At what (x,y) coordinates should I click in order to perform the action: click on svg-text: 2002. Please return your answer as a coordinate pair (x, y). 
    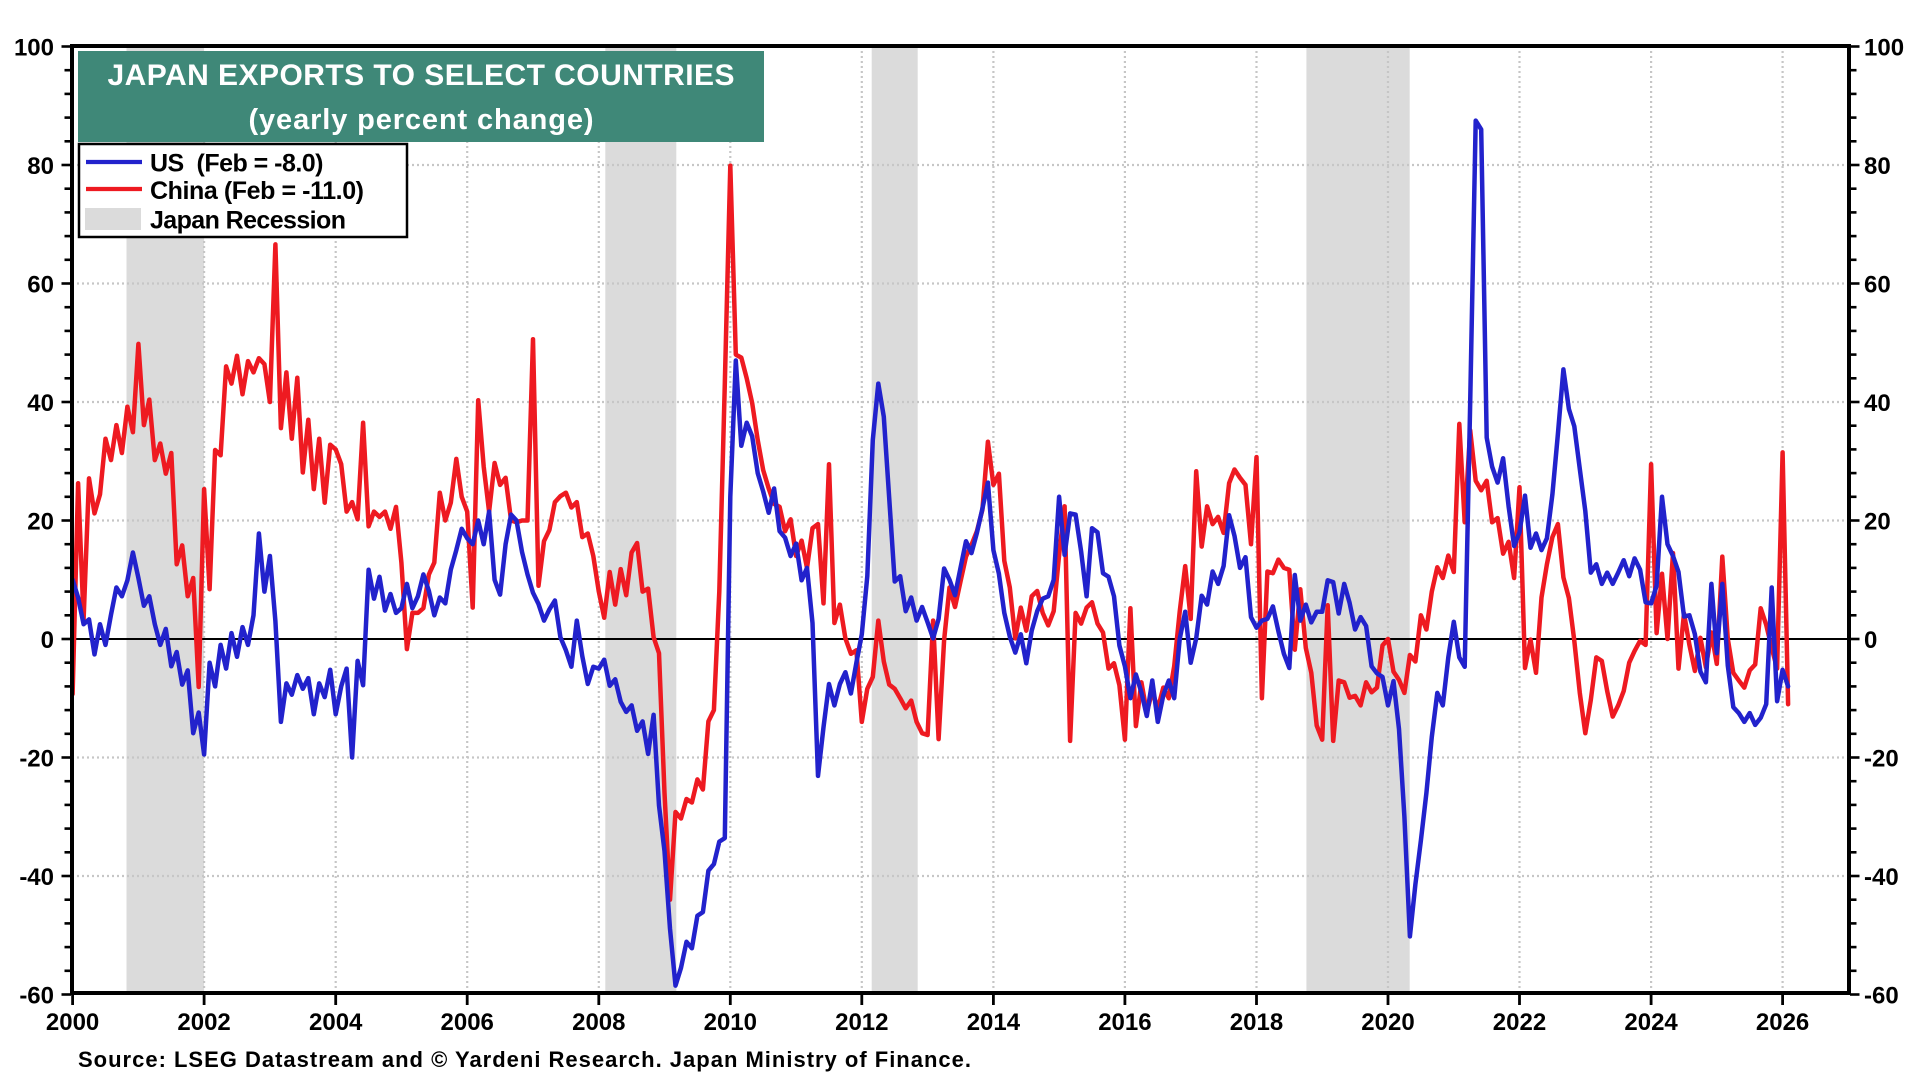
    Looking at the image, I should click on (203, 1022).